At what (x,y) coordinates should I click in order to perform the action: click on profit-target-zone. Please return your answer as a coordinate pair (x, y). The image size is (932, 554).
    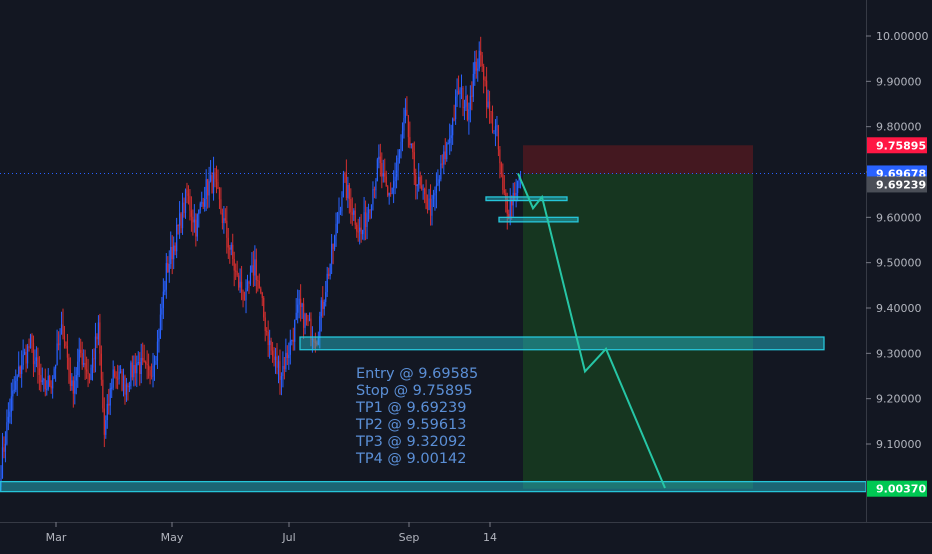
    Looking at the image, I should click on (638, 331).